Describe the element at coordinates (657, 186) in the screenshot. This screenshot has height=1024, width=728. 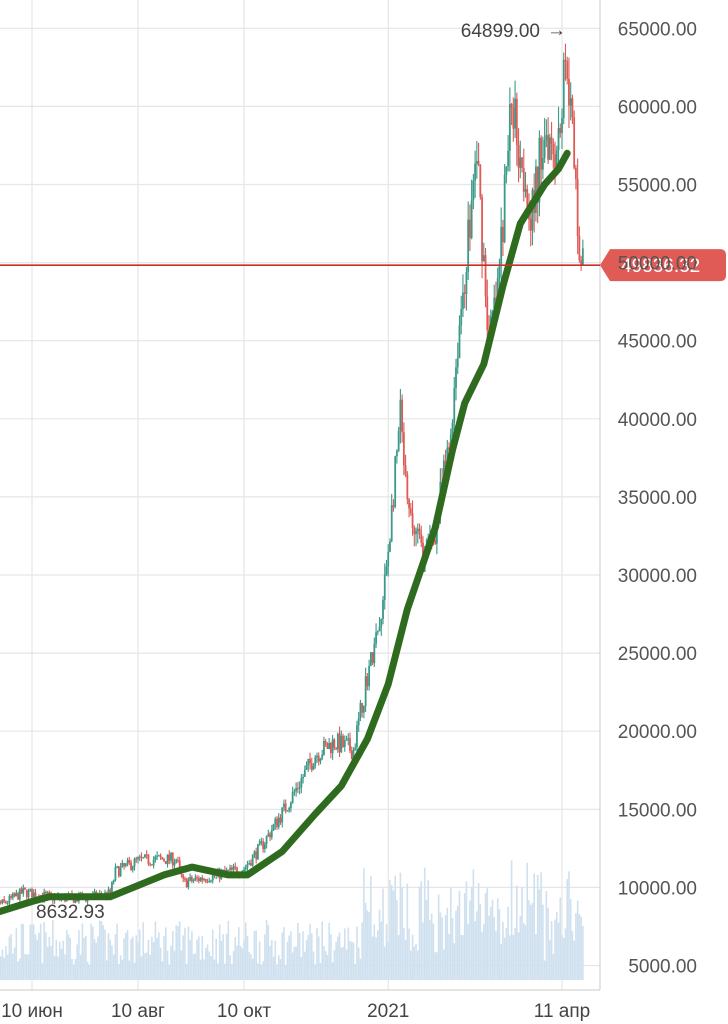
I see `y-tick-label: 55000.00` at that location.